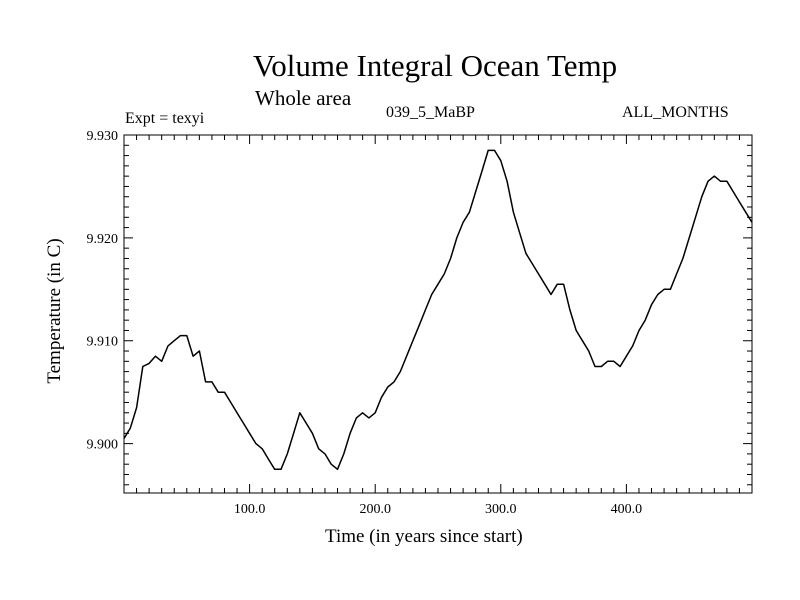  What do you see at coordinates (424, 536) in the screenshot?
I see `x-axis-label: Time (in years since start)` at bounding box center [424, 536].